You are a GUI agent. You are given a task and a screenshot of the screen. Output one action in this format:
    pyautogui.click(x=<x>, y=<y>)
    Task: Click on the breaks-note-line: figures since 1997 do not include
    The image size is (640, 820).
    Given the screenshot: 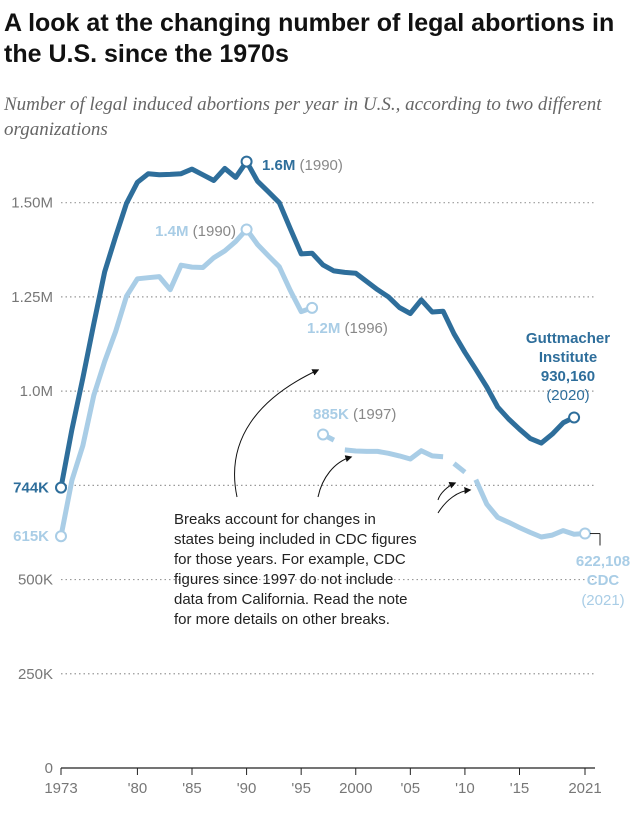 What is the action you would take?
    pyautogui.click(x=283, y=579)
    